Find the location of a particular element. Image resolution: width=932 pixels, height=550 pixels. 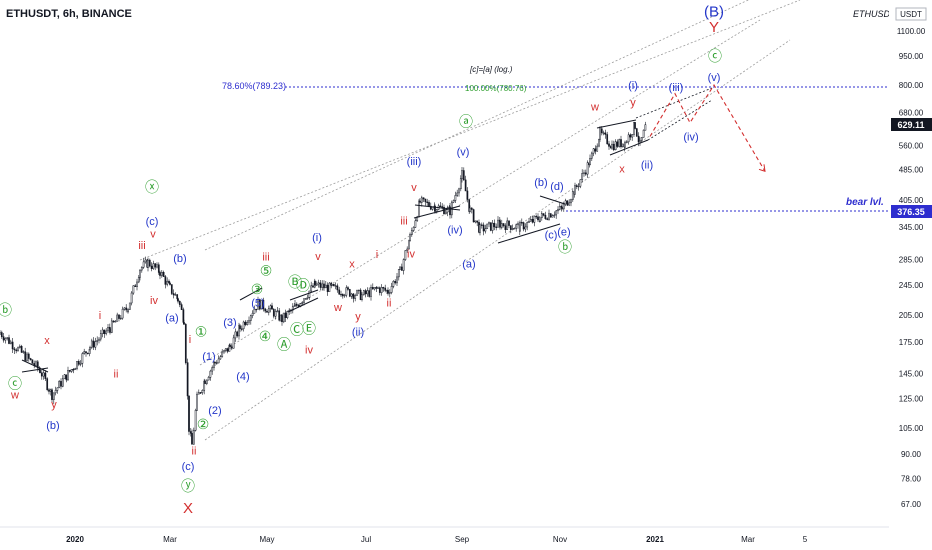

fib-100-label: 100.00%(780.76) is located at coordinates (496, 88).